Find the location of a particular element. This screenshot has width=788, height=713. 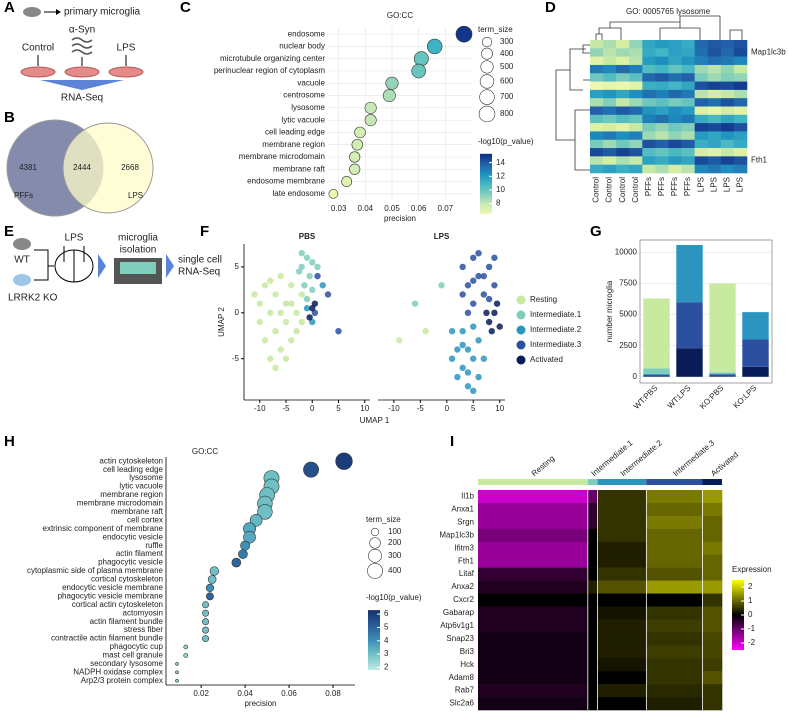

panel-label: D is located at coordinates (550, 8).